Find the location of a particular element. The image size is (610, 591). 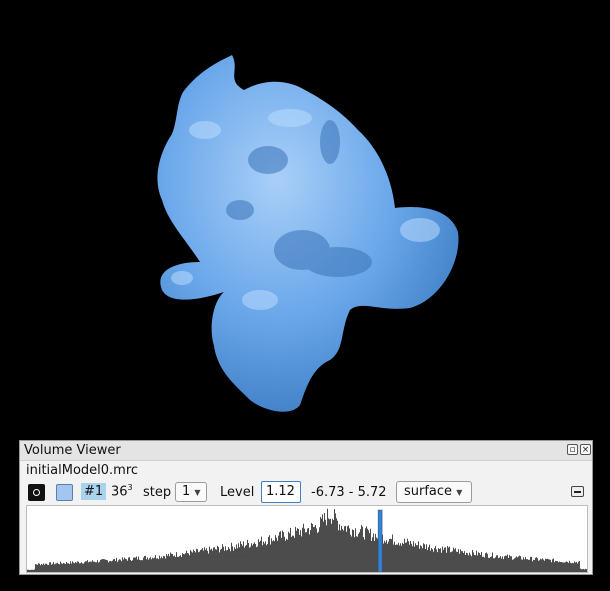

style-select-value: surface is located at coordinates (428, 491).